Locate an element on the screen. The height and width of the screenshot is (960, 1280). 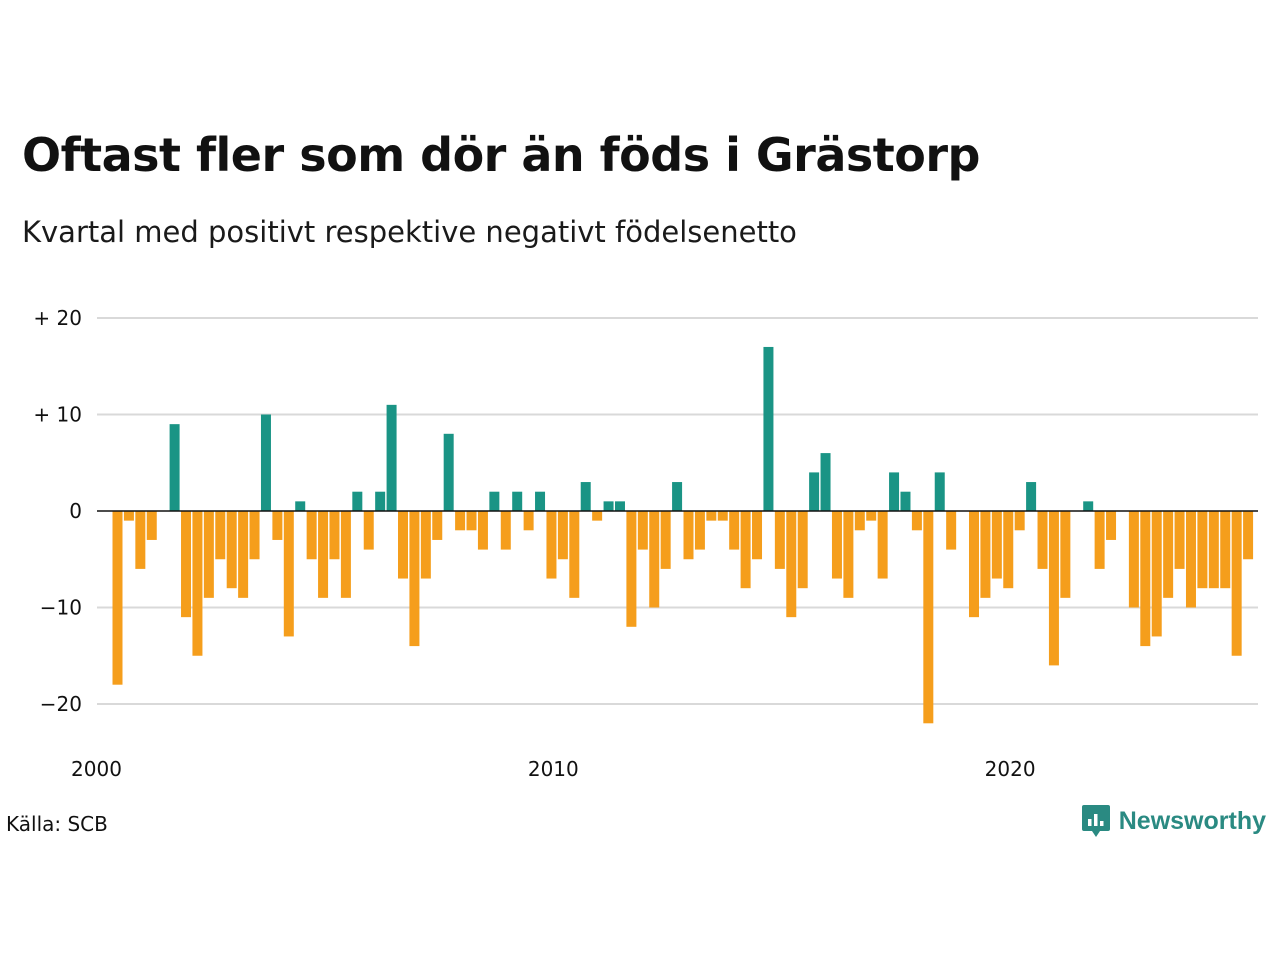
x-tick-label: 2010 is located at coordinates (553, 769).